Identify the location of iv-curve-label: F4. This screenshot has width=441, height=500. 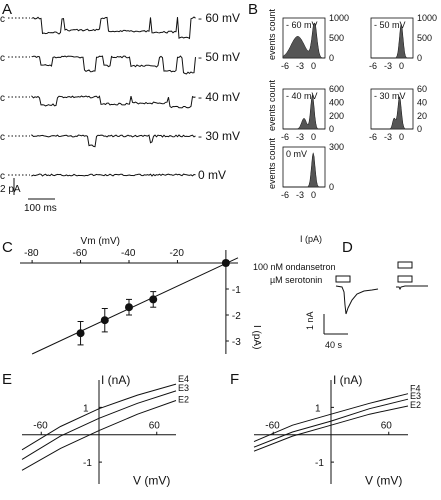
(415, 389).